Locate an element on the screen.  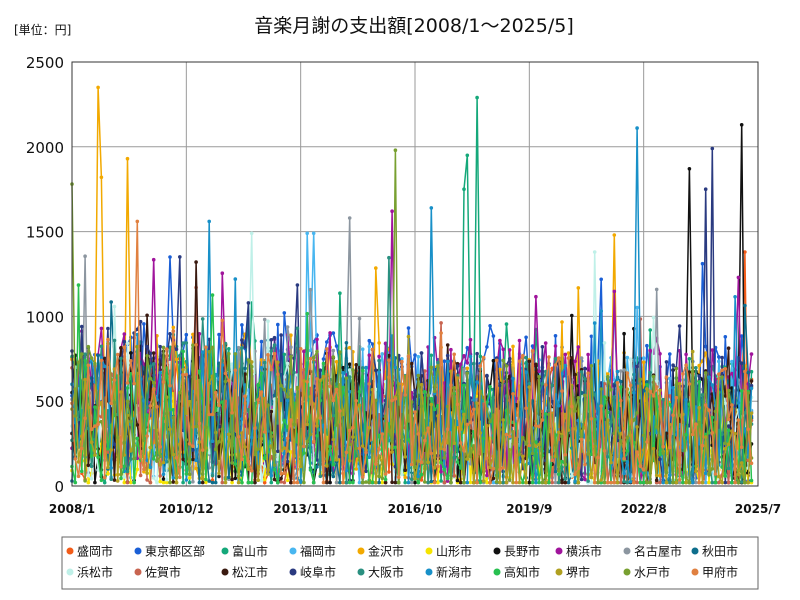
legend-marker is located at coordinates (361, 572).